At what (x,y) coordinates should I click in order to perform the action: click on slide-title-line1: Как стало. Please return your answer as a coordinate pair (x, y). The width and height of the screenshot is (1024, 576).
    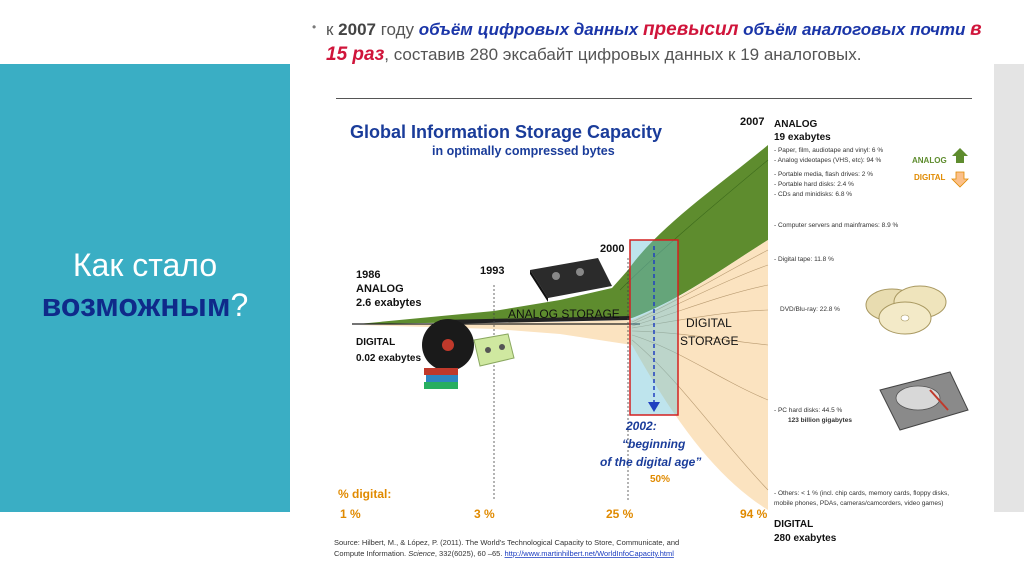
    Looking at the image, I should click on (145, 265).